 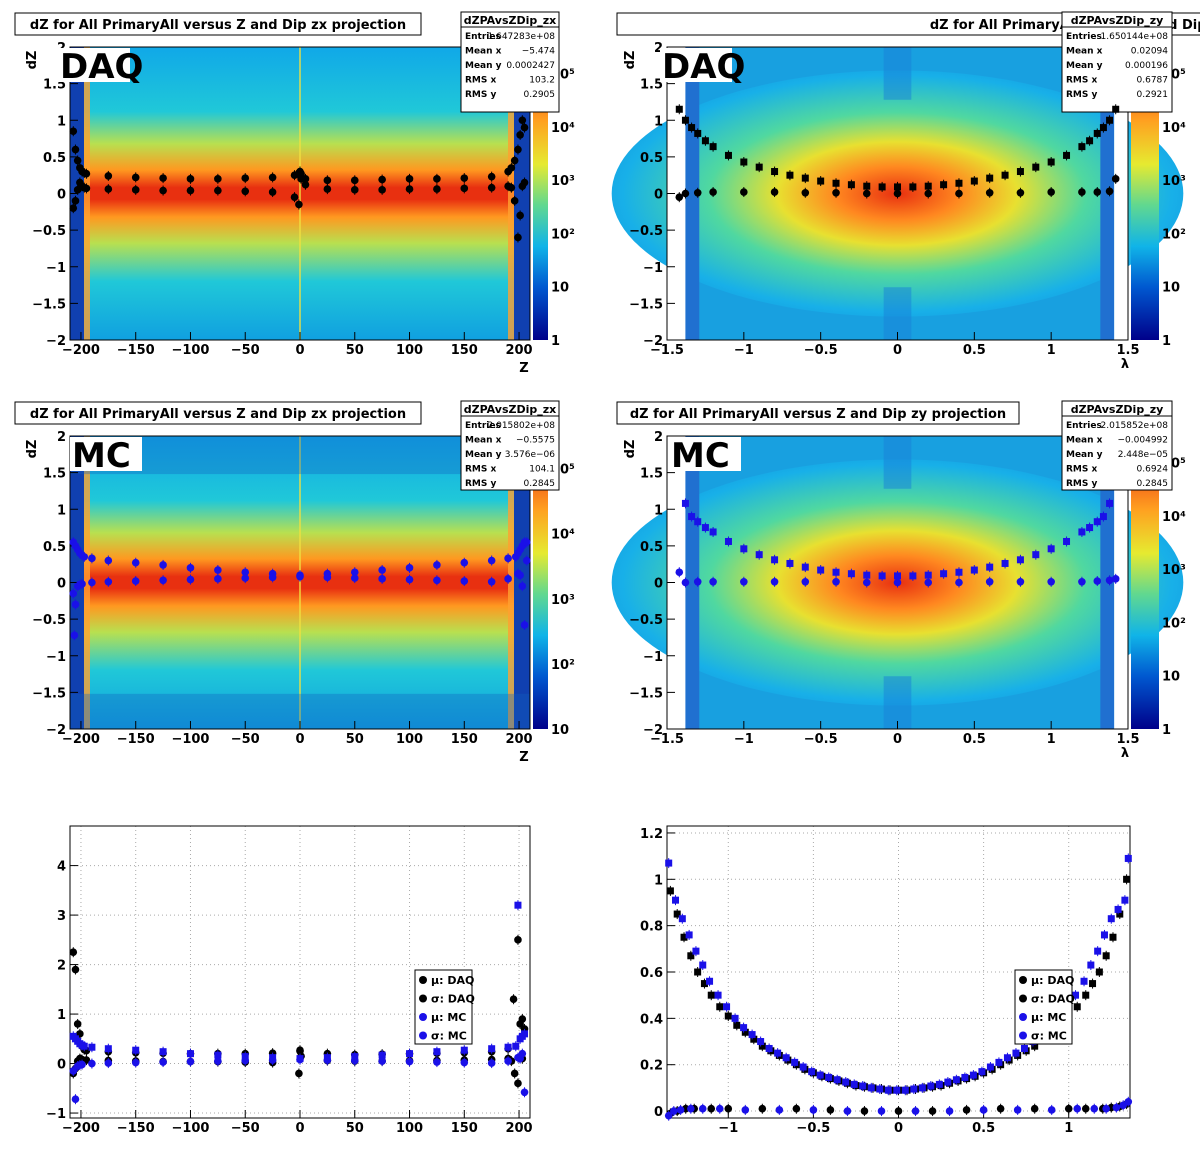 What do you see at coordinates (510, 409) in the screenshot?
I see `svg-text: dZPAvsZDip_zx` at bounding box center [510, 409].